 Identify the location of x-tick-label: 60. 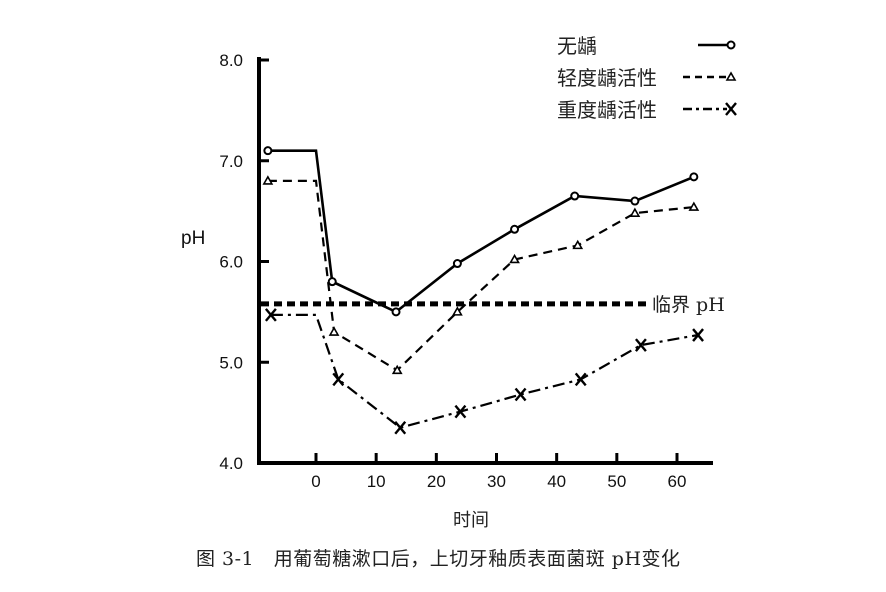
(677, 481).